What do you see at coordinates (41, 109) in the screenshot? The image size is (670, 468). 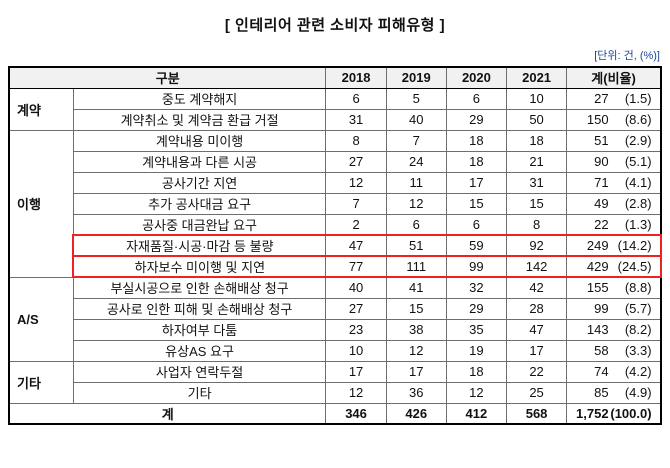 I see `group-label: 계약` at bounding box center [41, 109].